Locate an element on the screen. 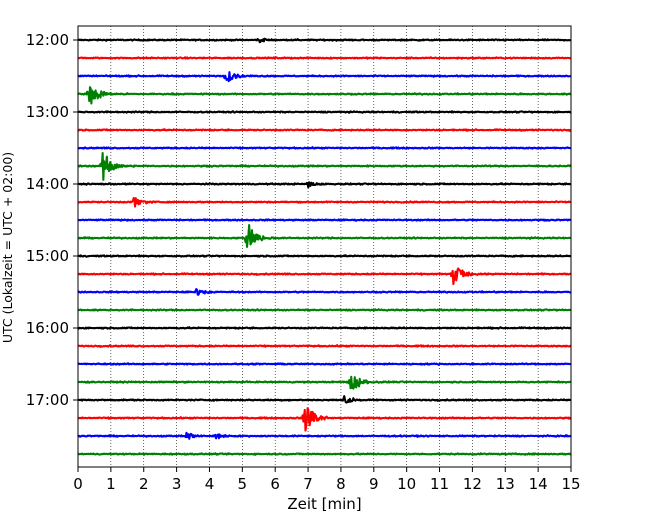 The height and width of the screenshot is (520, 650). y-tick-label: 16:00 is located at coordinates (47, 328).